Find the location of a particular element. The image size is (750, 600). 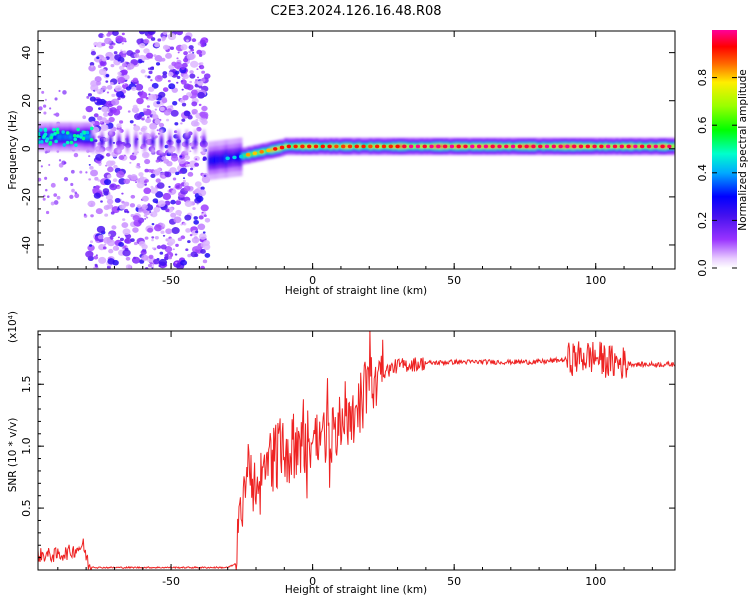

colorbar-tick-label: 0.2 is located at coordinates (702, 221).